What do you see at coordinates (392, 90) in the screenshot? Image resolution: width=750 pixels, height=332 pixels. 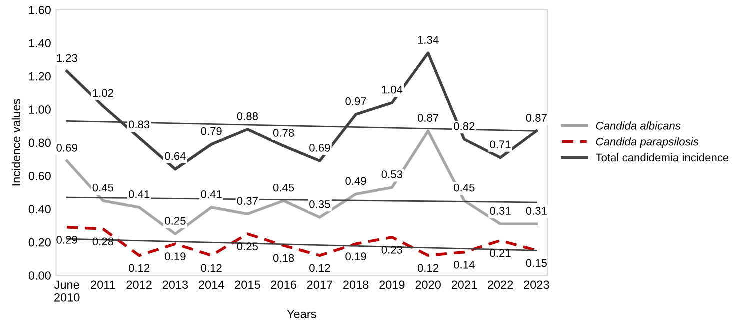 I see `data-label: 1.04` at bounding box center [392, 90].